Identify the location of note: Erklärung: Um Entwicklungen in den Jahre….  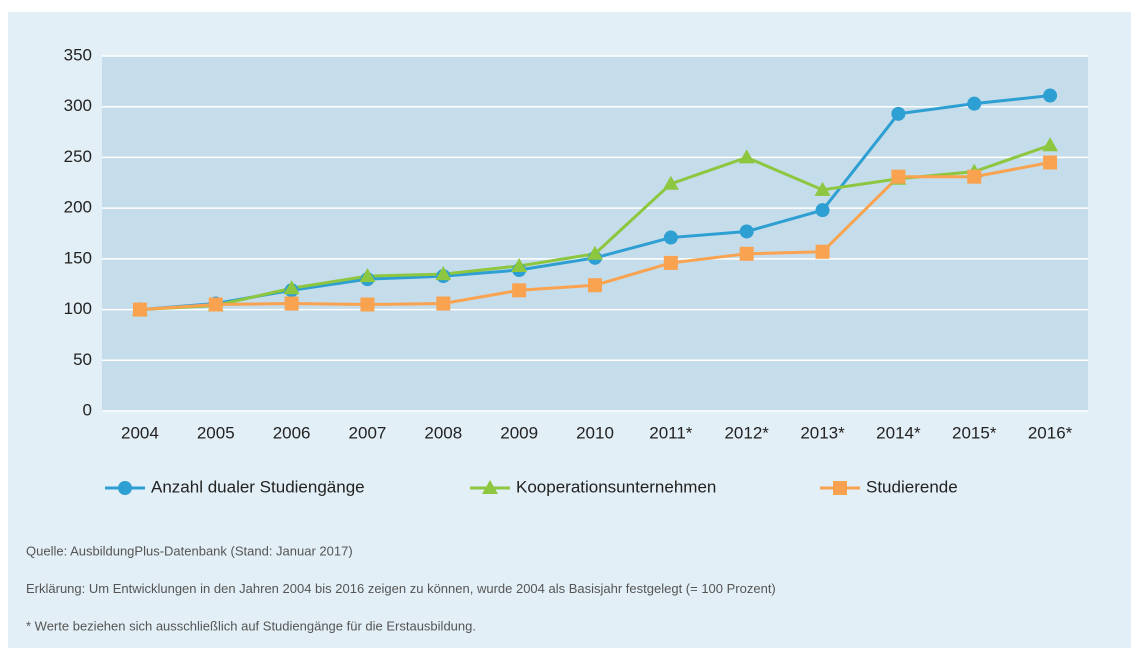
(401, 588).